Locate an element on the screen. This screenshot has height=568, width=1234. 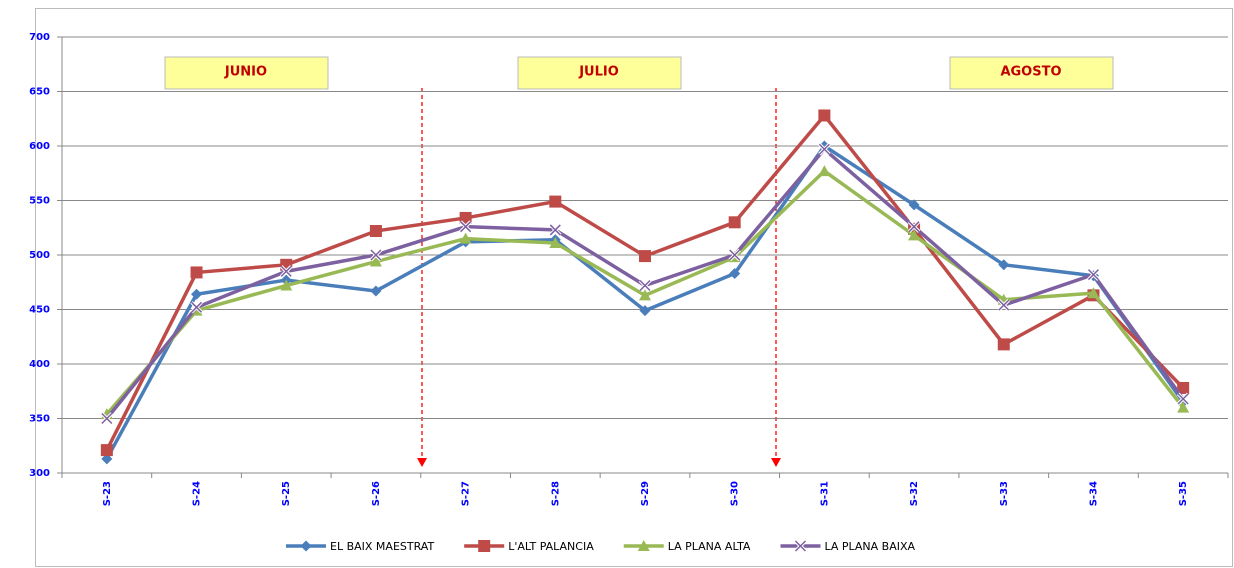
x-tick-label: S-35 is located at coordinates (1183, 493).